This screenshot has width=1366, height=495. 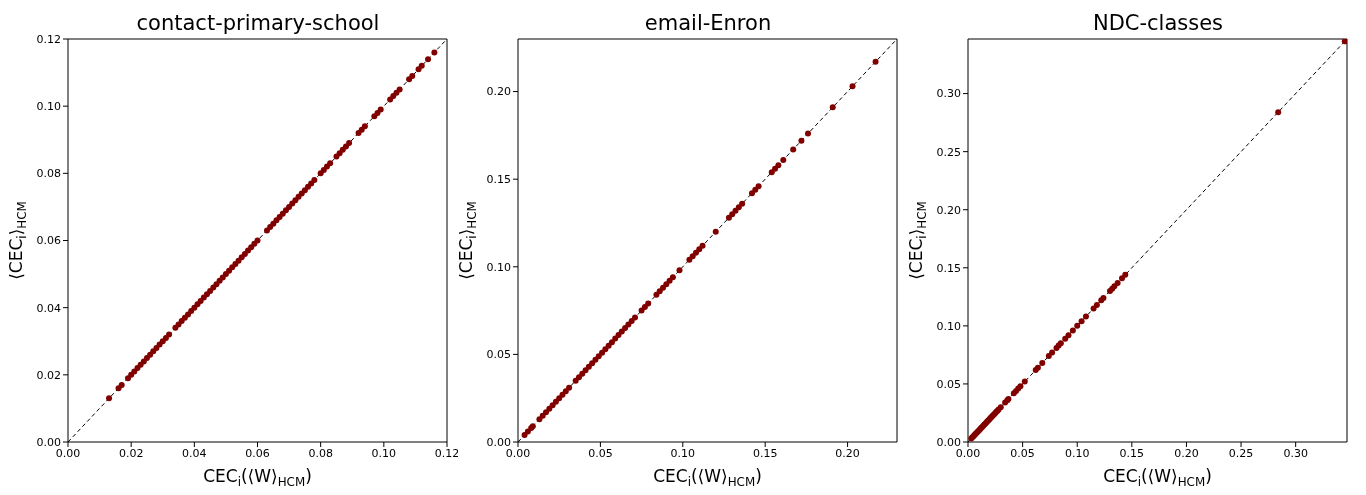 What do you see at coordinates (258, 23) in the screenshot?
I see `chart-title: contact-primary-school` at bounding box center [258, 23].